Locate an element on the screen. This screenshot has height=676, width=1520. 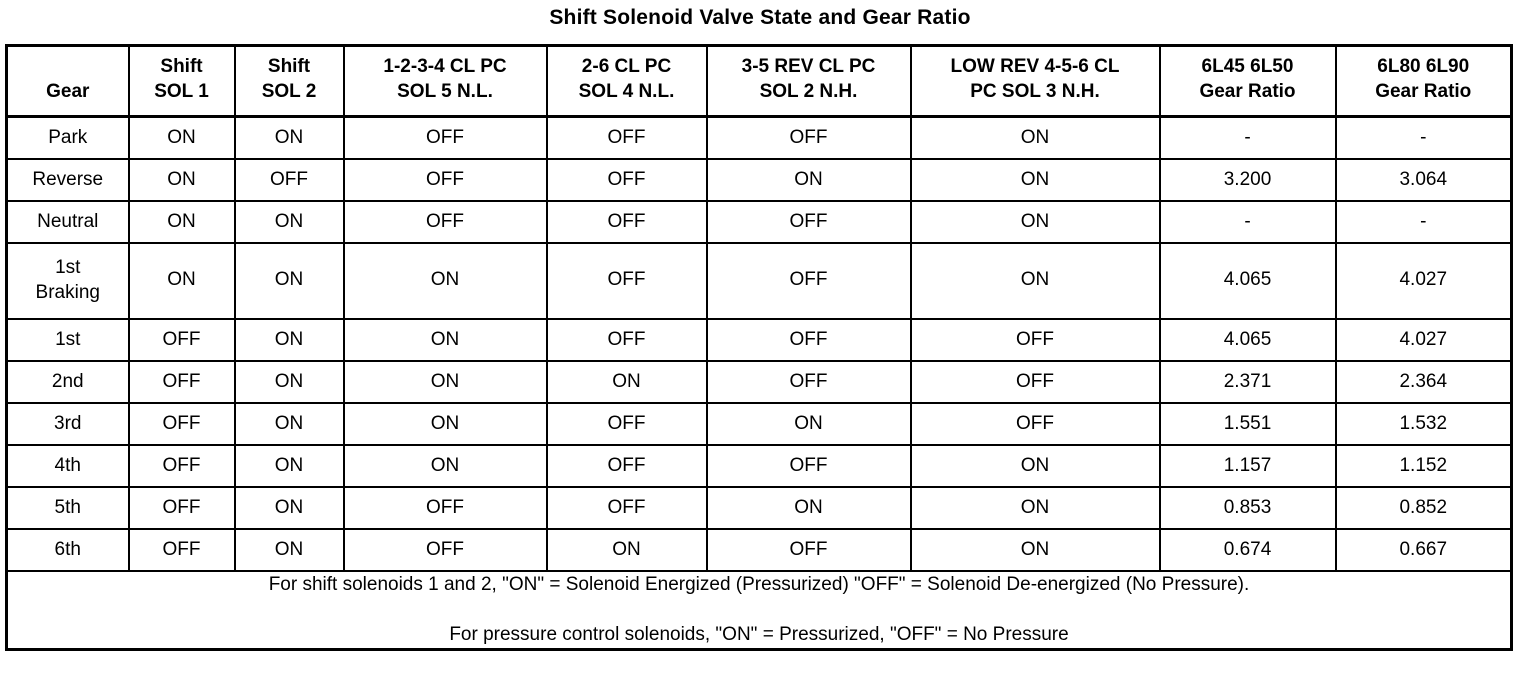
column-header-3-5-rev-cl-pc-sol-2: 3-5 REV CL PC SOL 2 N.H. is located at coordinates (808, 81).